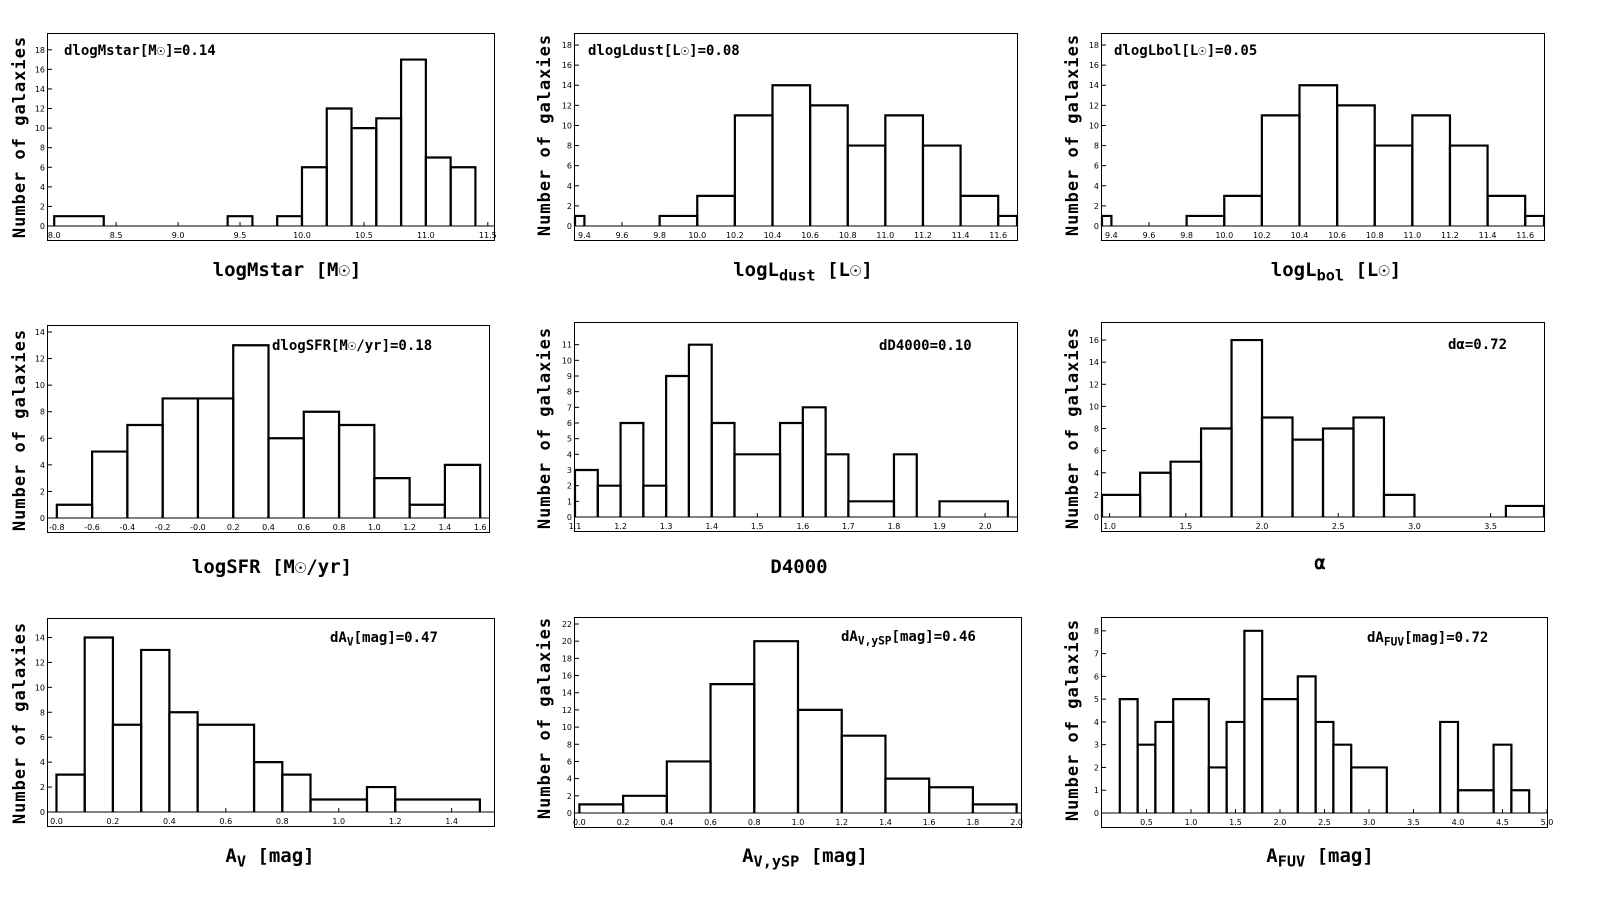 This screenshot has height=902, width=1602. What do you see at coordinates (923, 235) in the screenshot?
I see `x-tick-label: 11.2` at bounding box center [923, 235].